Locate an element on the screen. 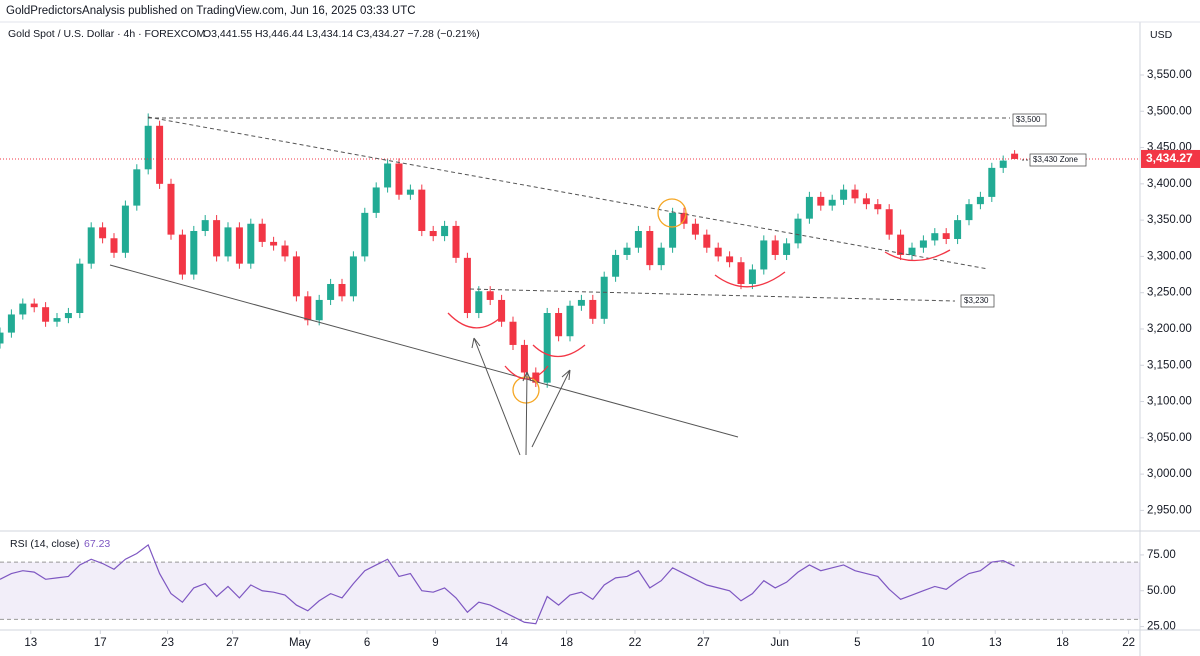  x-tick-label: 23 is located at coordinates (167, 643).